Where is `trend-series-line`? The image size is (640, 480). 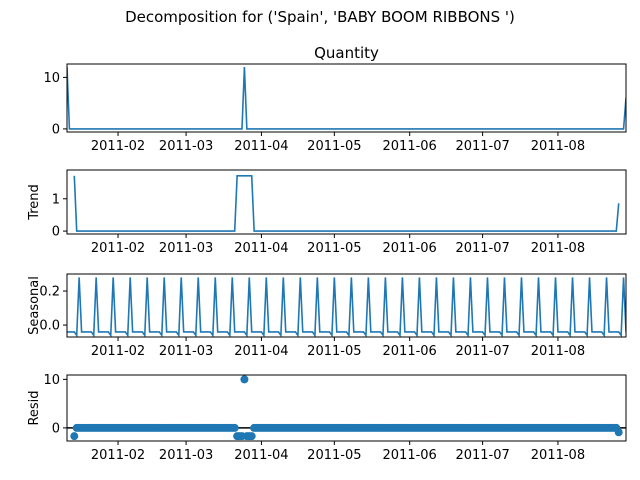
trend-series-line is located at coordinates (346, 203).